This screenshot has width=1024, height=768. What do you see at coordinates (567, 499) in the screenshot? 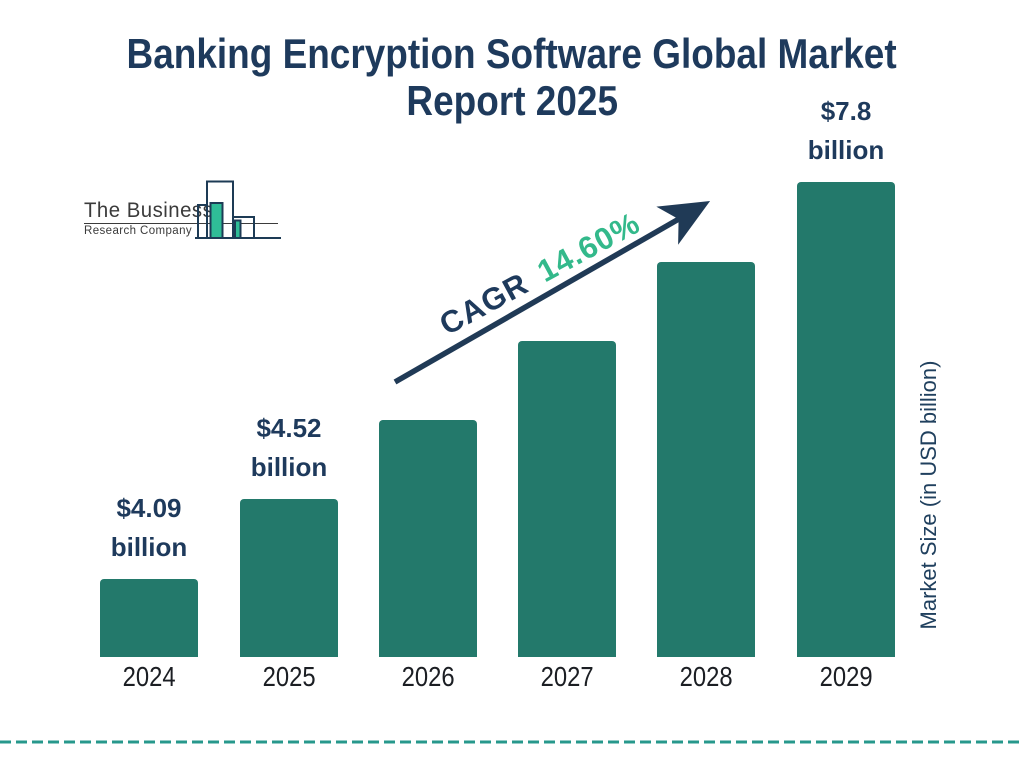
I see `bar-2027` at bounding box center [567, 499].